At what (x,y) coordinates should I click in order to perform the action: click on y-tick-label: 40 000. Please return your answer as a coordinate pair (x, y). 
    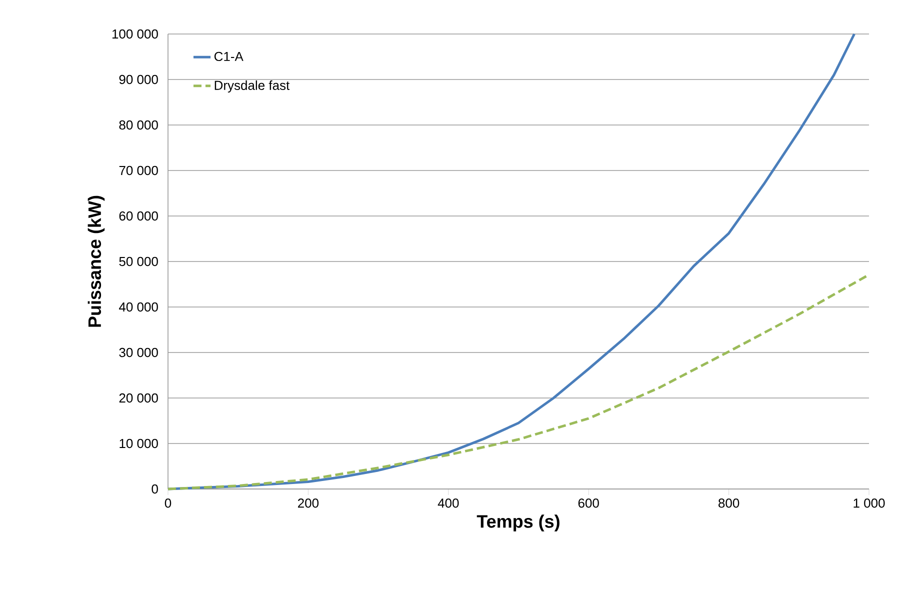
    Looking at the image, I should click on (138, 307).